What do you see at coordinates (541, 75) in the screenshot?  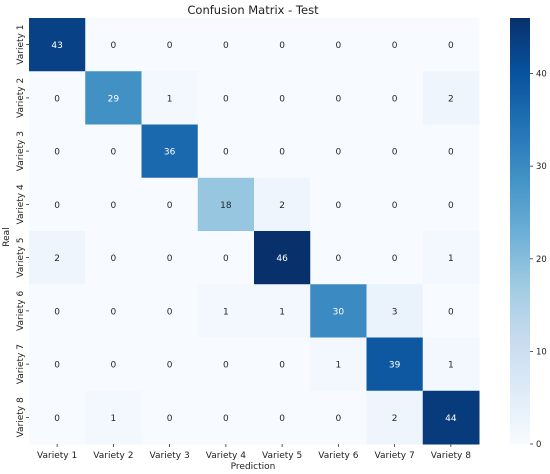 I see `colorbar-tick-label: 40` at bounding box center [541, 75].